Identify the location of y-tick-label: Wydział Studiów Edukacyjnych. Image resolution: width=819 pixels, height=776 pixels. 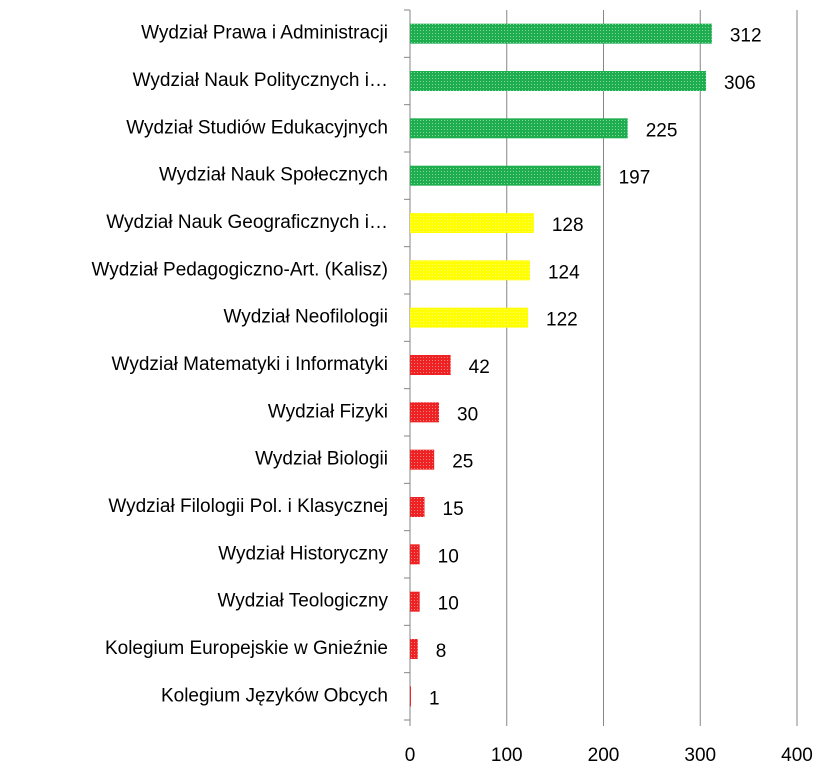
(257, 127).